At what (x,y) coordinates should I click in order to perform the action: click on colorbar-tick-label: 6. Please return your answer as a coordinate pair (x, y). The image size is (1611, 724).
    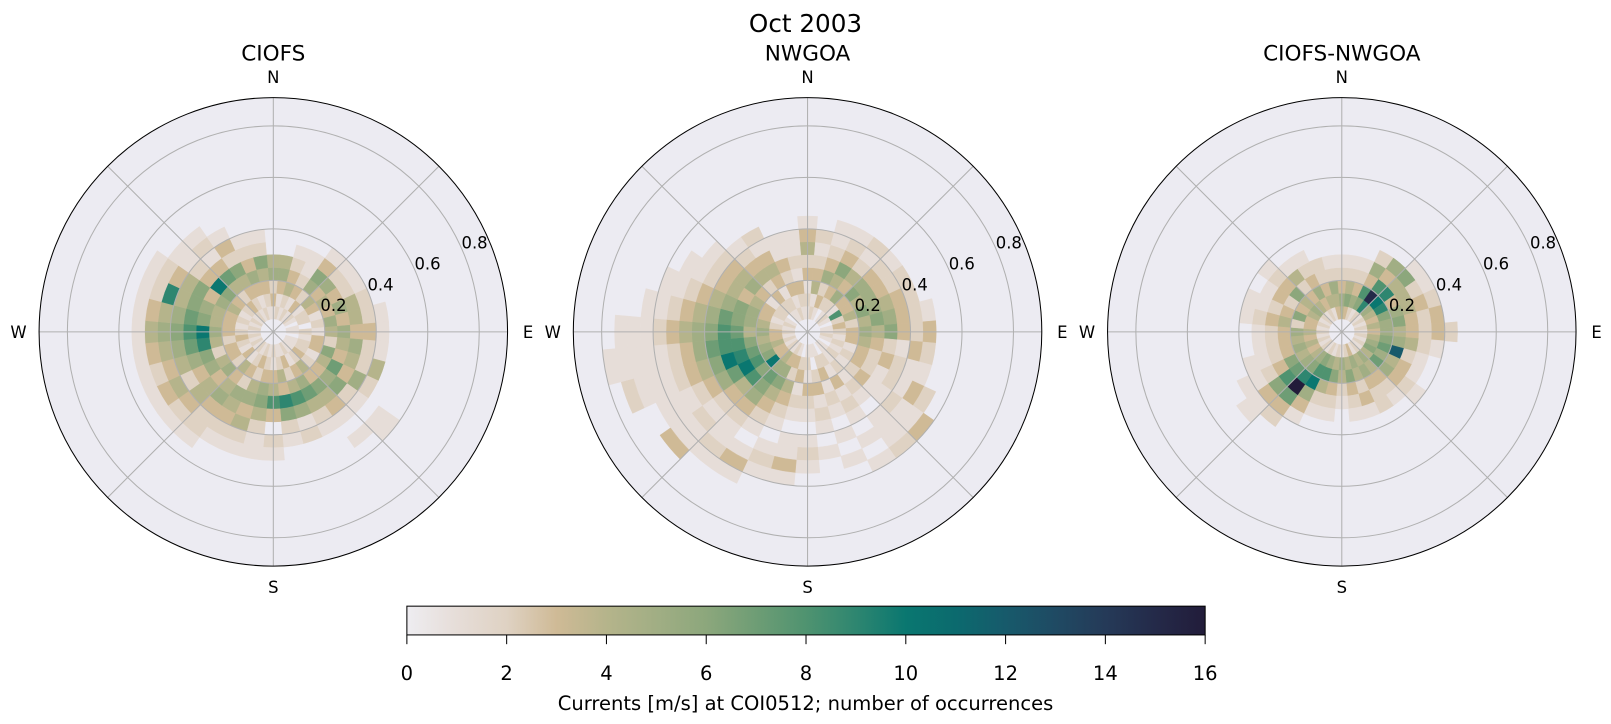
    Looking at the image, I should click on (706, 673).